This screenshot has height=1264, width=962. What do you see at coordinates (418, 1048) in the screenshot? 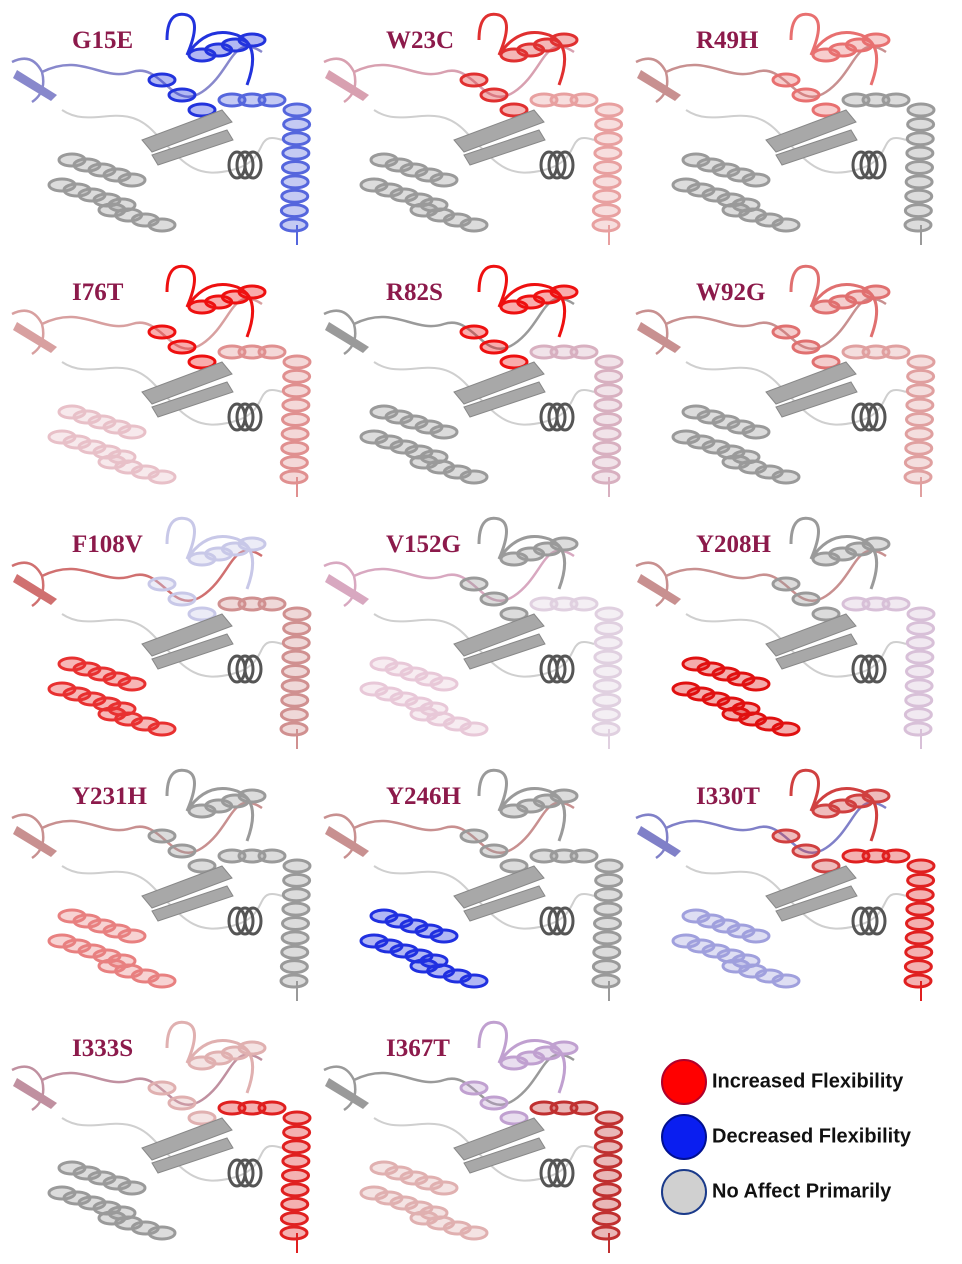
I see `panel-label: I367T` at bounding box center [418, 1048].